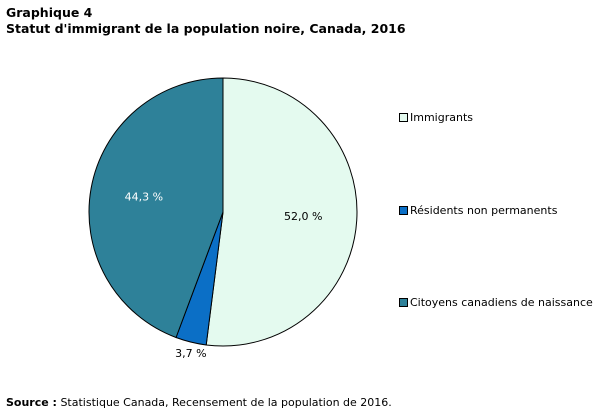  What do you see at coordinates (144, 197) in the screenshot?
I see `data-label-citoyens-canadiens-de-naissance: 44,3 %` at bounding box center [144, 197].